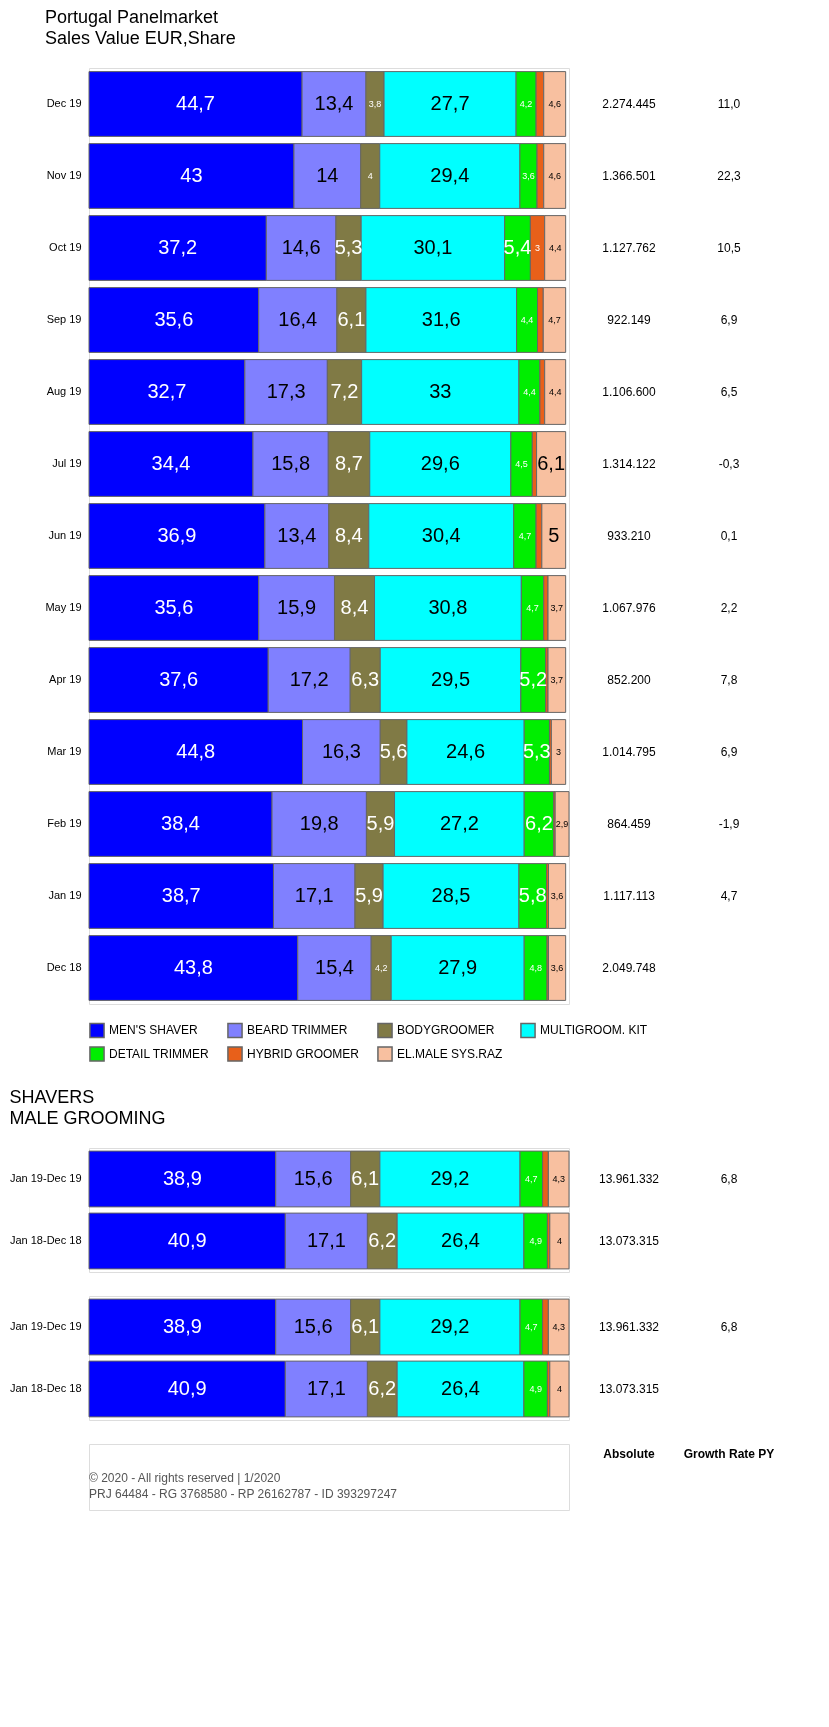 Image resolution: width=829 pixels, height=1727 pixels. Describe the element at coordinates (348, 535) in the screenshot. I see `data-label: 8,4` at that location.